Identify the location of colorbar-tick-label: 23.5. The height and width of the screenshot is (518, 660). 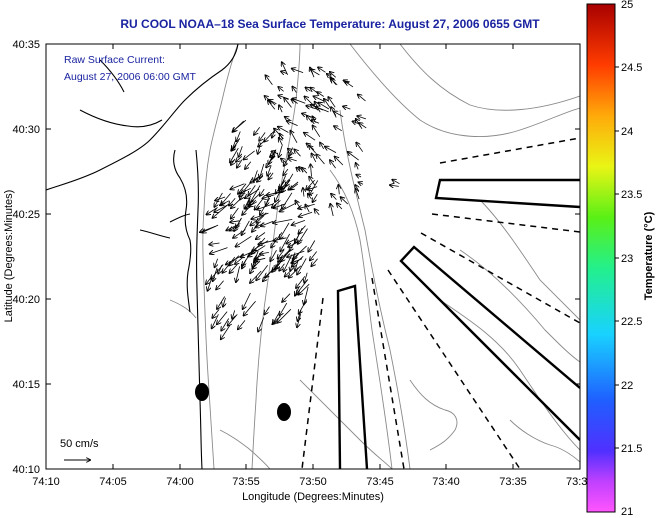
(631, 195).